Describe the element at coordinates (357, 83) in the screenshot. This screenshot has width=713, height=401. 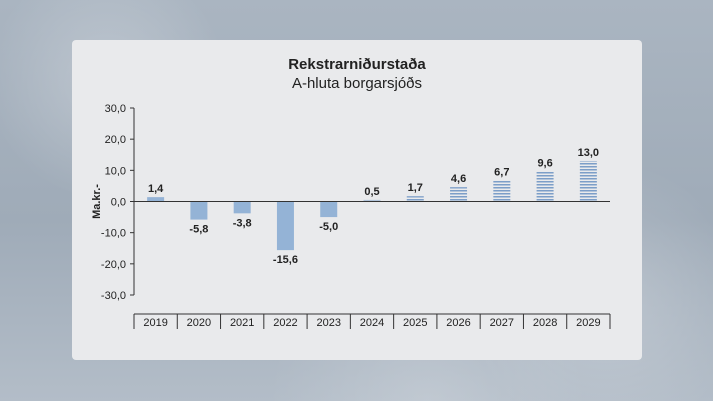
I see `chart-subtitle: A-hluta borgarsjóðs` at that location.